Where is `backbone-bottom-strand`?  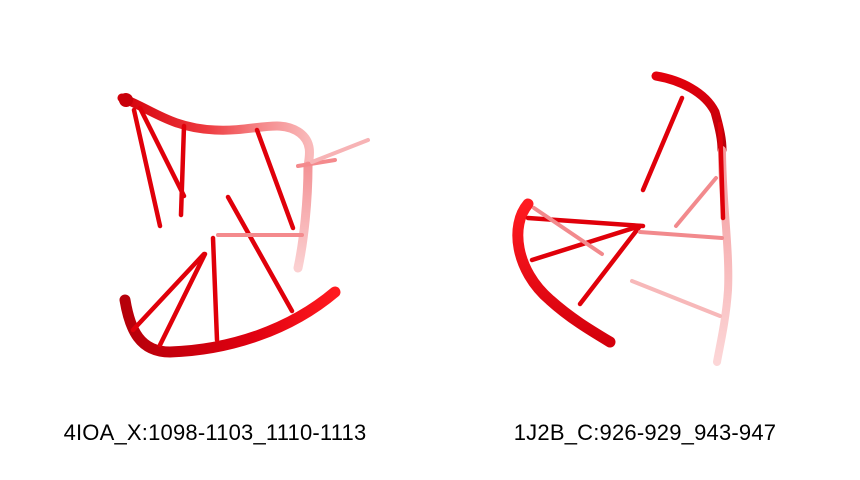 backbone-bottom-strand is located at coordinates (230, 322).